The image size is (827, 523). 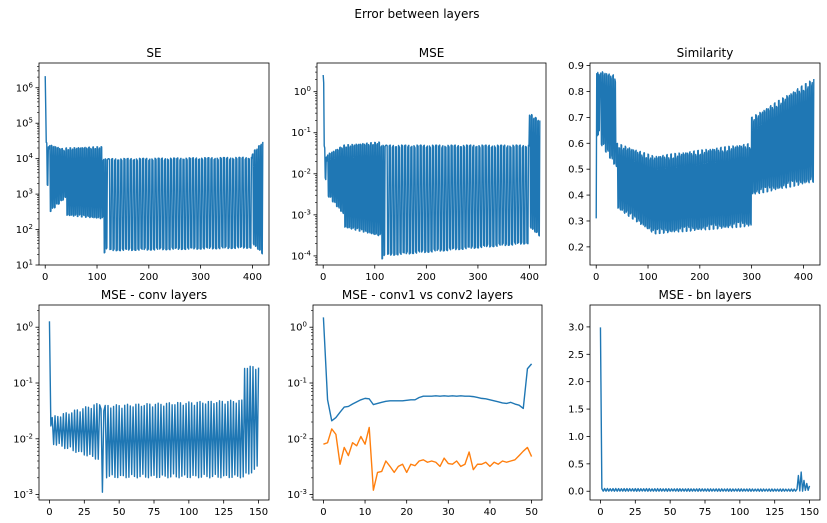 I want to click on subplot-title: MSE, so click(x=432, y=53).